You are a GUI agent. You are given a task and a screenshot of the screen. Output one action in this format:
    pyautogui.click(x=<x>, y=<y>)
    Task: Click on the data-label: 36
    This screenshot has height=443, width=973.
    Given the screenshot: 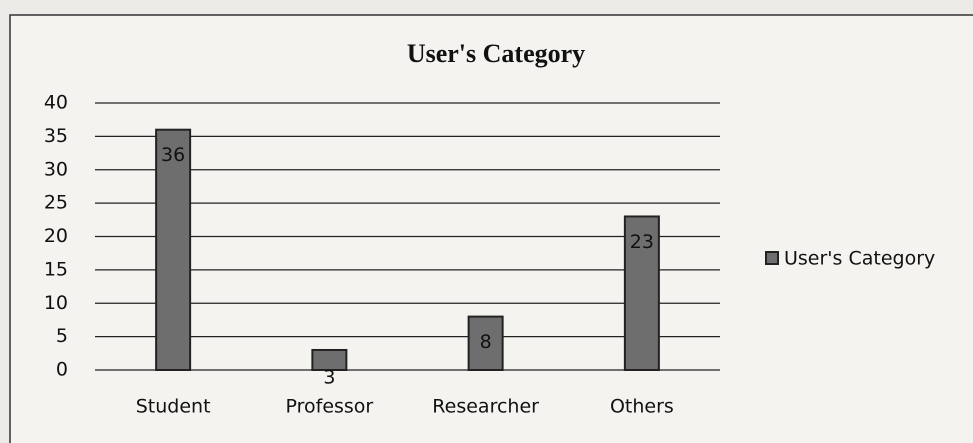 What is the action you would take?
    pyautogui.click(x=173, y=155)
    